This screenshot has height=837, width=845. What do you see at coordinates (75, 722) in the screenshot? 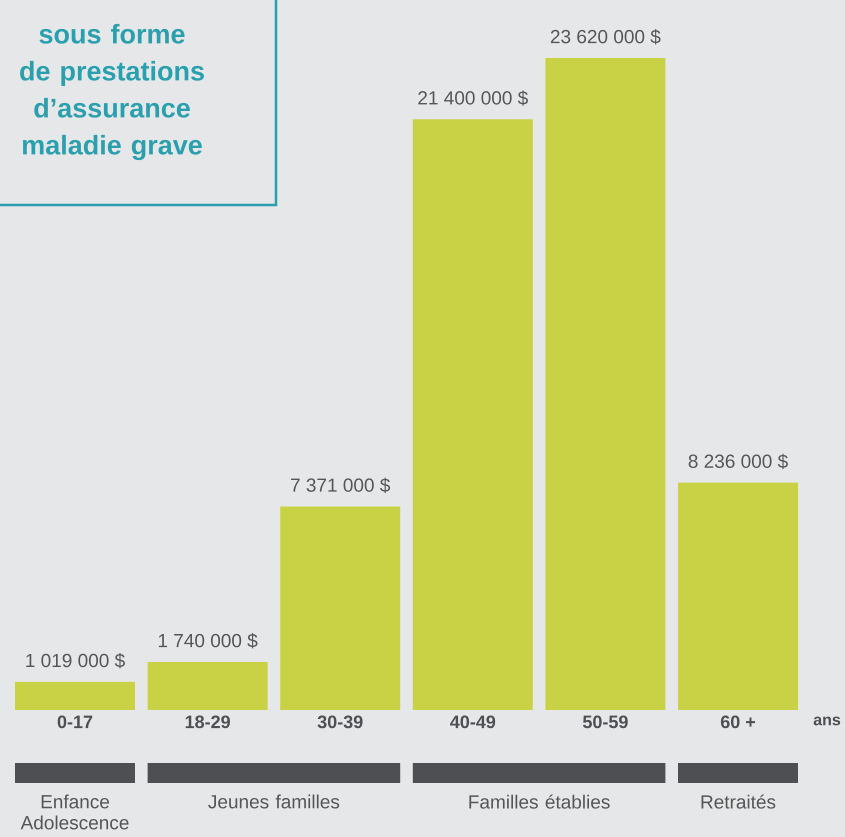
I see `x-tick-label: 0-17` at bounding box center [75, 722].